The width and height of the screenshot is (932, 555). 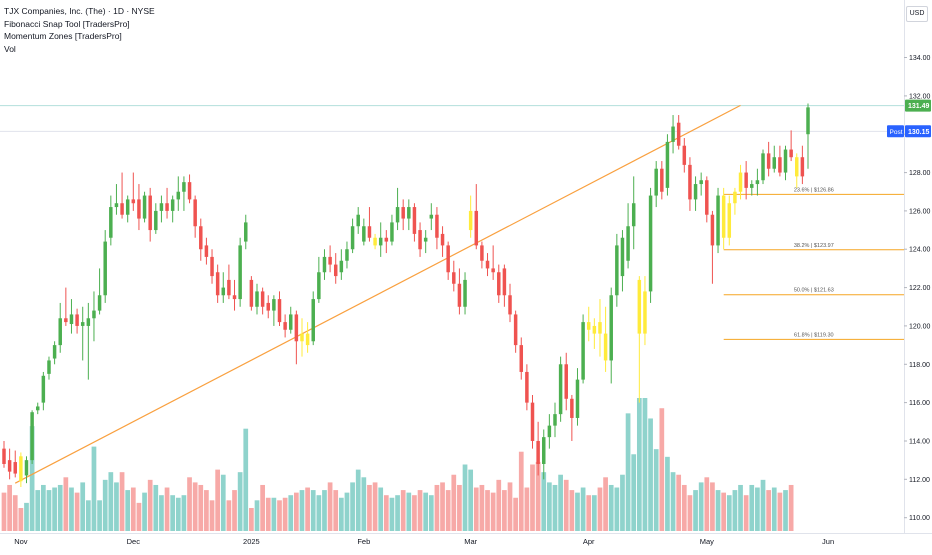 I want to click on y-tick-label: 112.00, so click(x=919, y=480).